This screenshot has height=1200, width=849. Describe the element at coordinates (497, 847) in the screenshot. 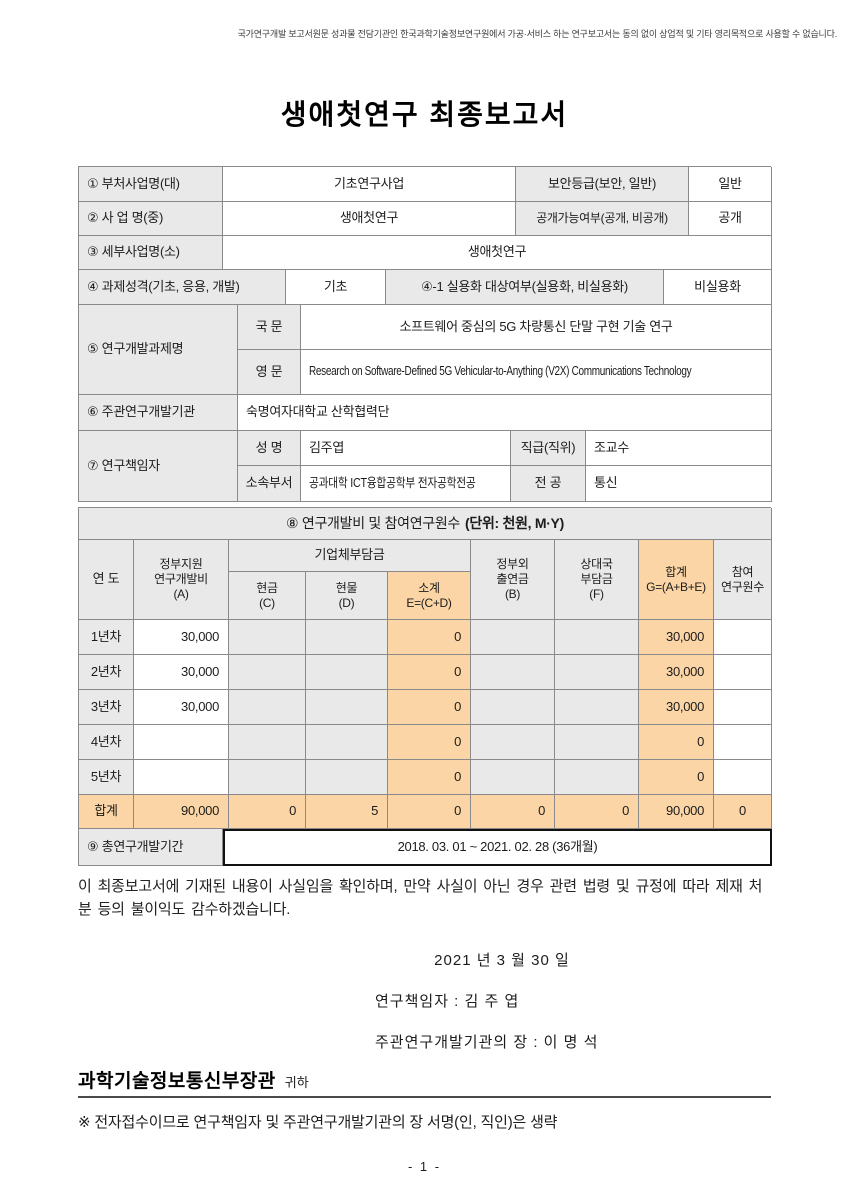

I see `field-value-total-period: 2018. 03. 01 ~ 2021. 02. 28 (36개월)` at that location.